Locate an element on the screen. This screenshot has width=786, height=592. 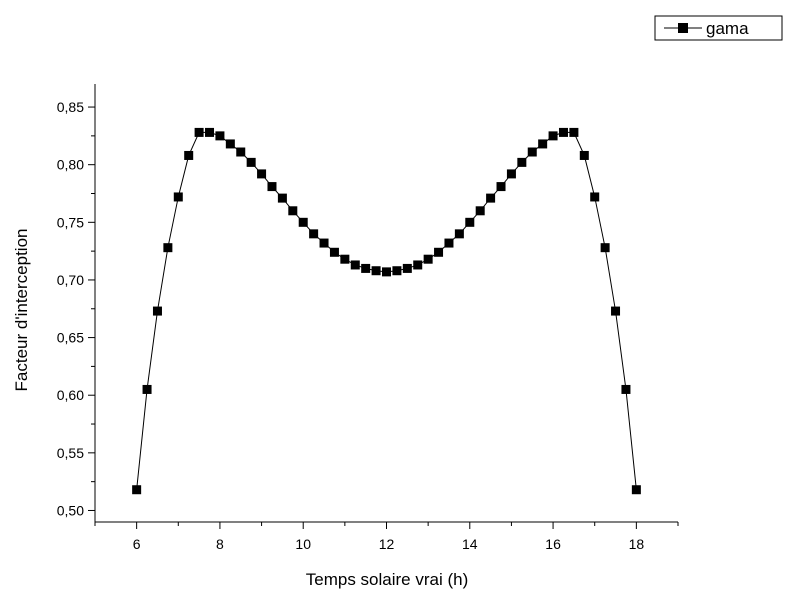
legend-marker is located at coordinates (683, 28).